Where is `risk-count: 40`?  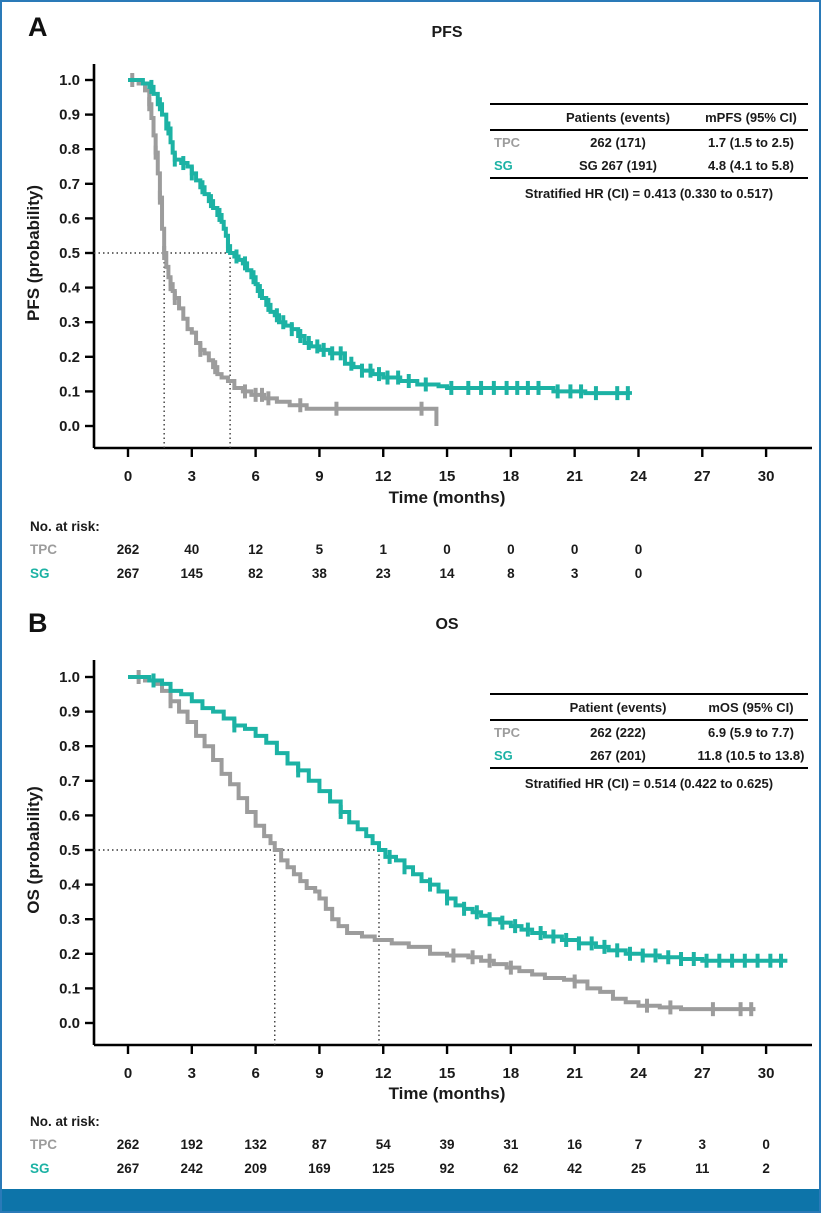 risk-count: 40 is located at coordinates (192, 549).